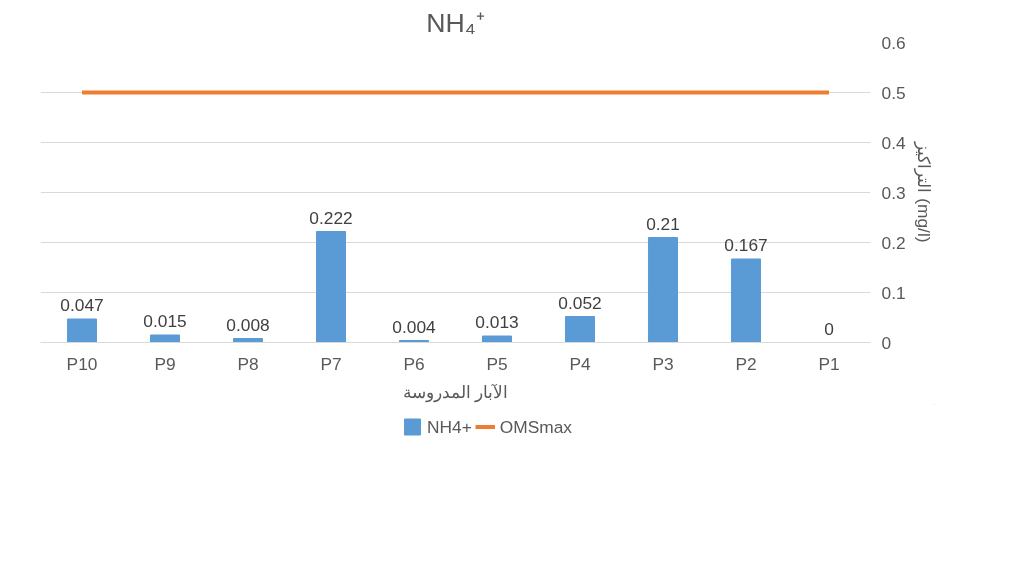 The width and height of the screenshot is (1009, 570). What do you see at coordinates (82, 363) in the screenshot?
I see `x-tick-label: P10` at bounding box center [82, 363].